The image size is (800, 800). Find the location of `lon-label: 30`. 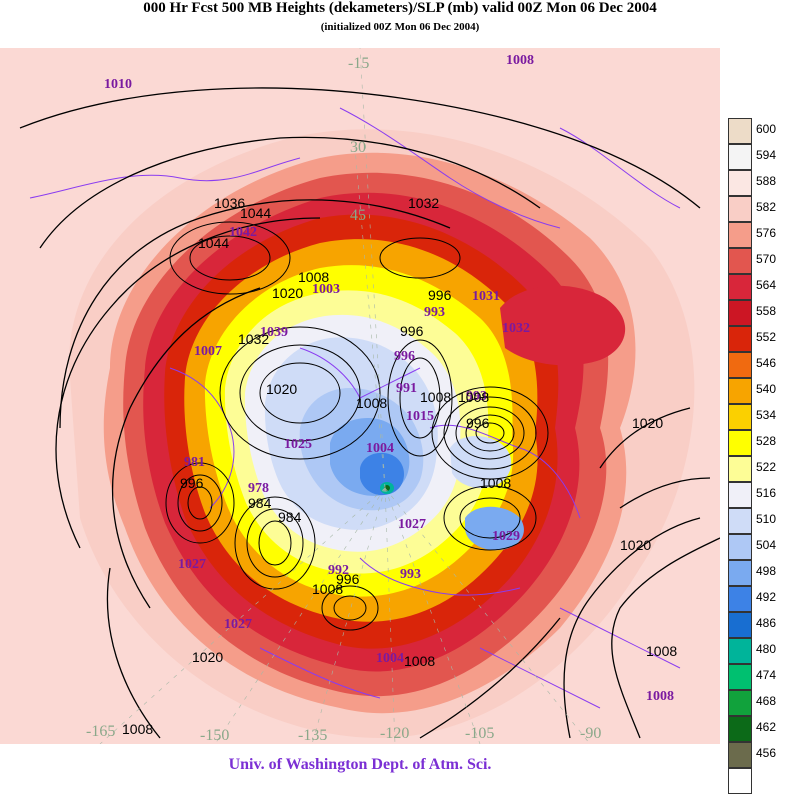

lon-label: 30 is located at coordinates (358, 147).